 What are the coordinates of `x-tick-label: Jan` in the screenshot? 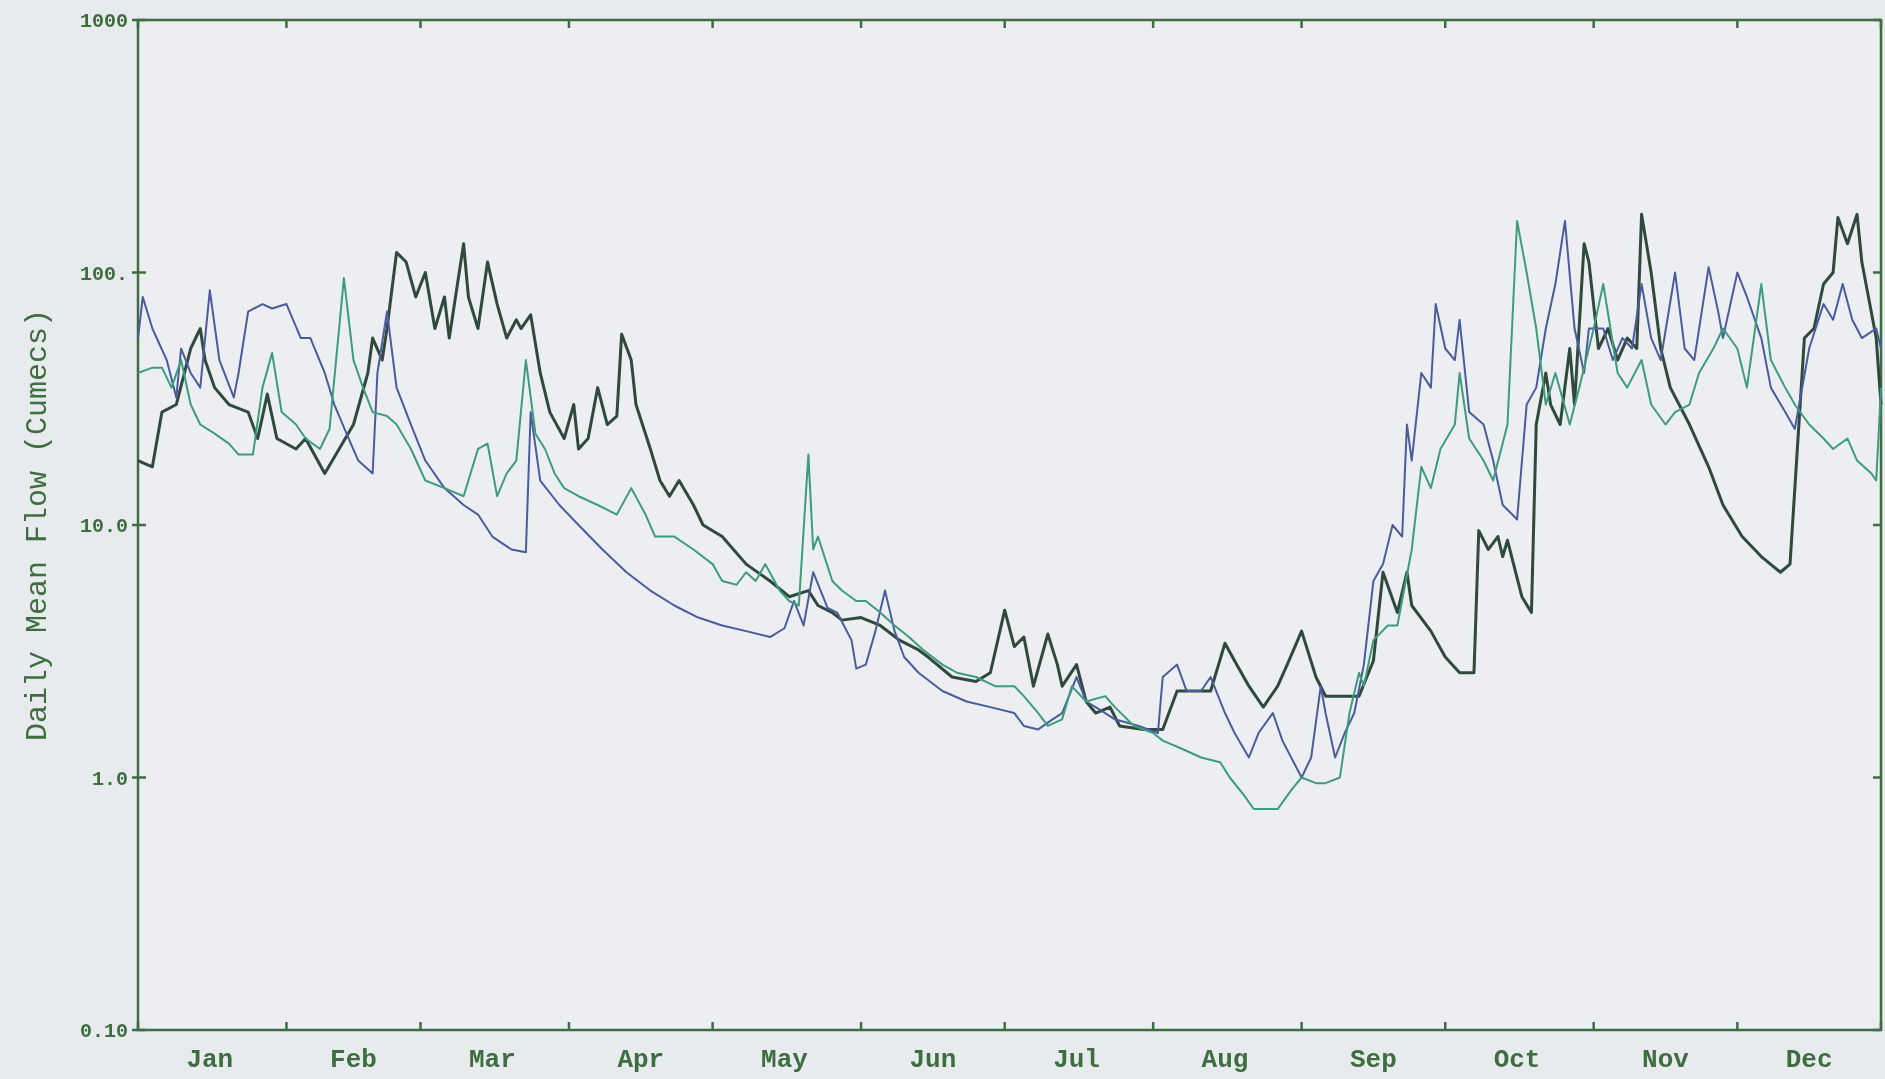 It's located at (210, 1060).